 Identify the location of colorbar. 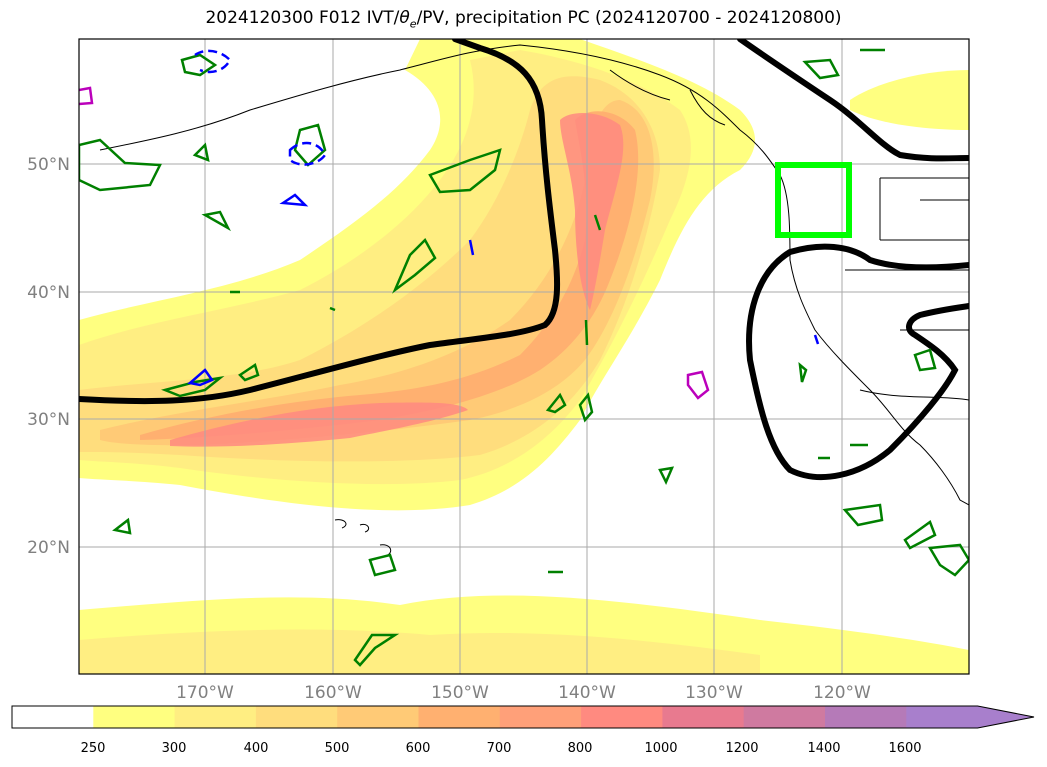
(523, 717).